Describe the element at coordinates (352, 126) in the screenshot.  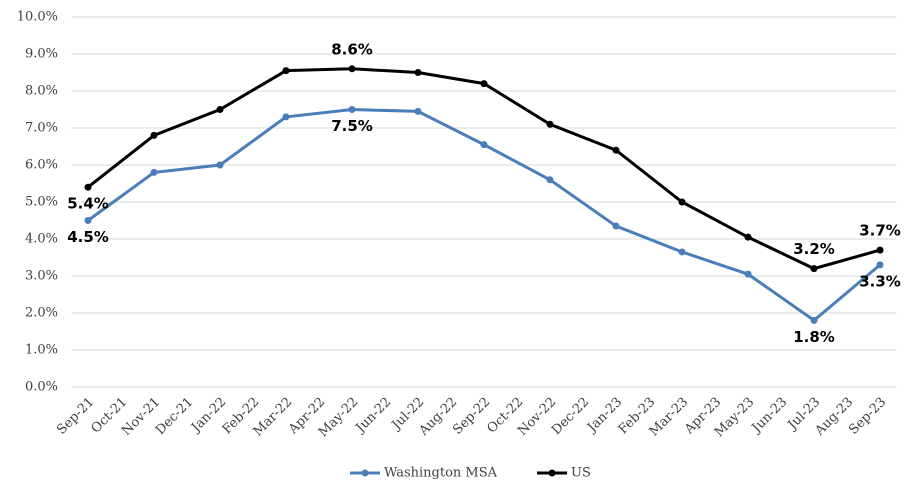
I see `data-label: 7.5%` at that location.